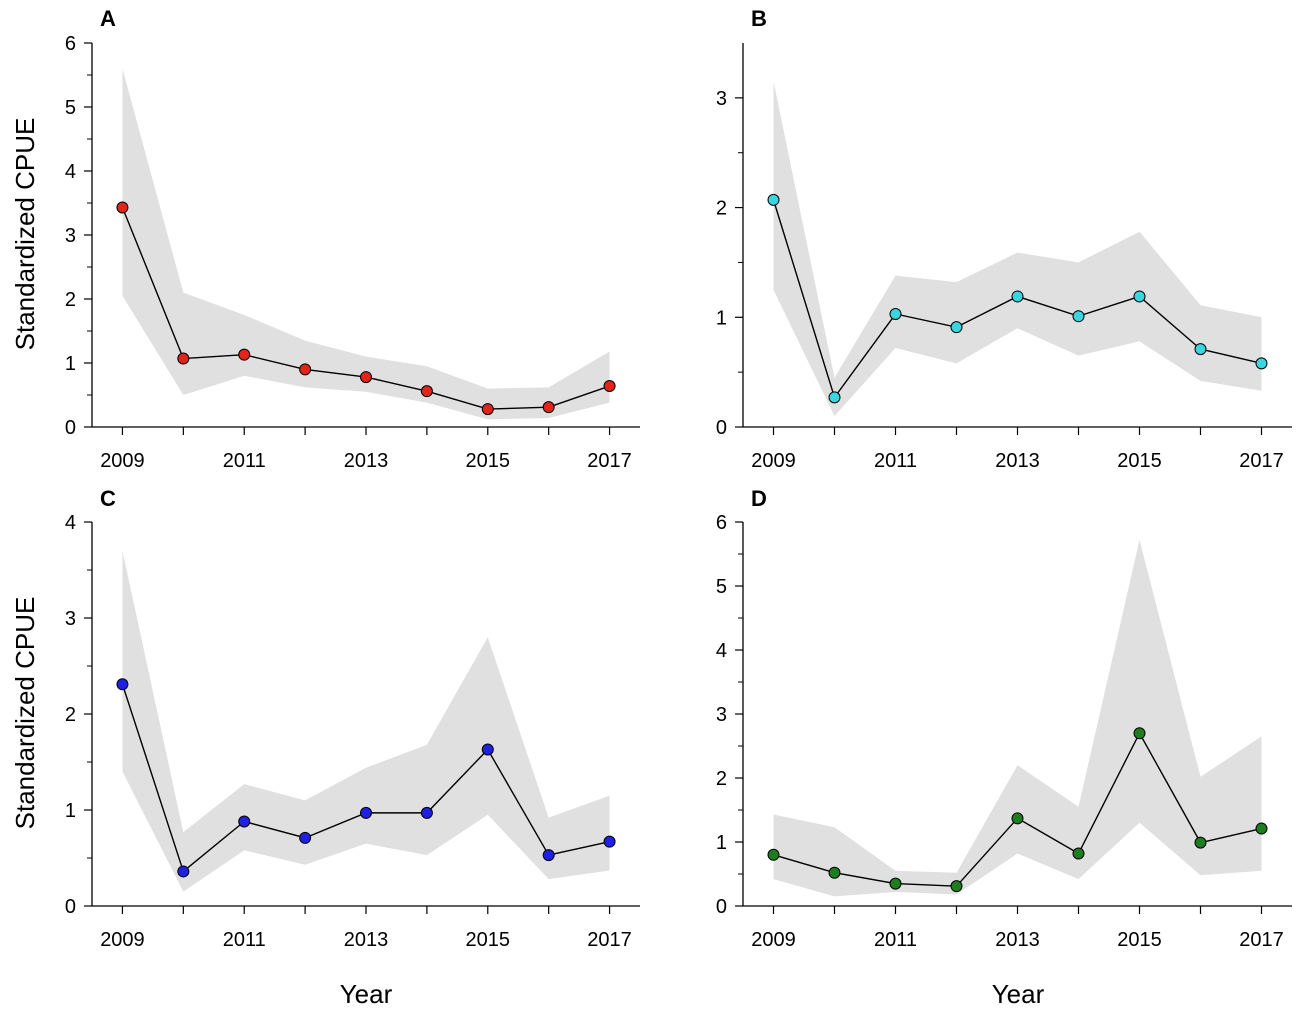  Describe the element at coordinates (108, 18) in the screenshot. I see `panel-letter: A` at that location.